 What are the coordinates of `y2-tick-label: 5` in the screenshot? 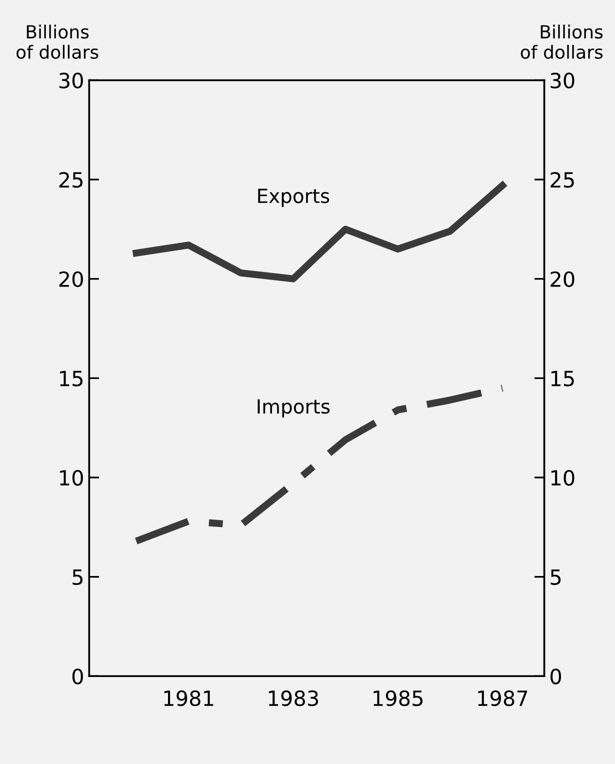 It's located at (555, 578).